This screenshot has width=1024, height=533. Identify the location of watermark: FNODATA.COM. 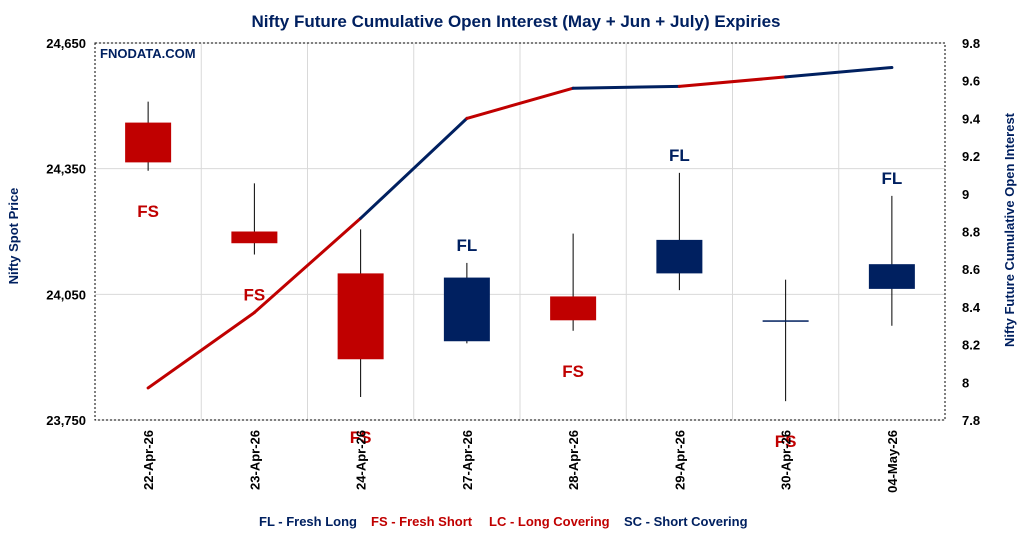
(148, 53).